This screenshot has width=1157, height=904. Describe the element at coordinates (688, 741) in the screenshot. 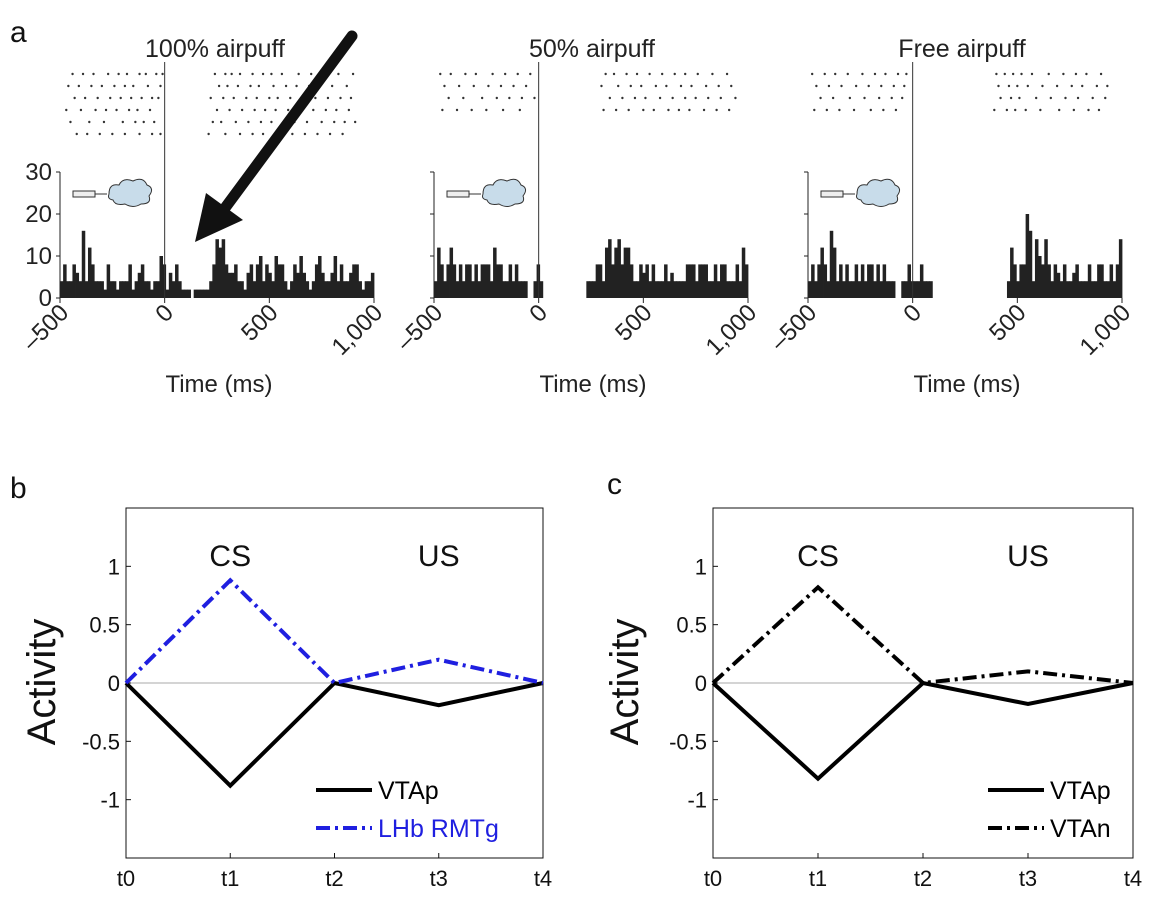

I see `y-tick-label: -0.5` at that location.